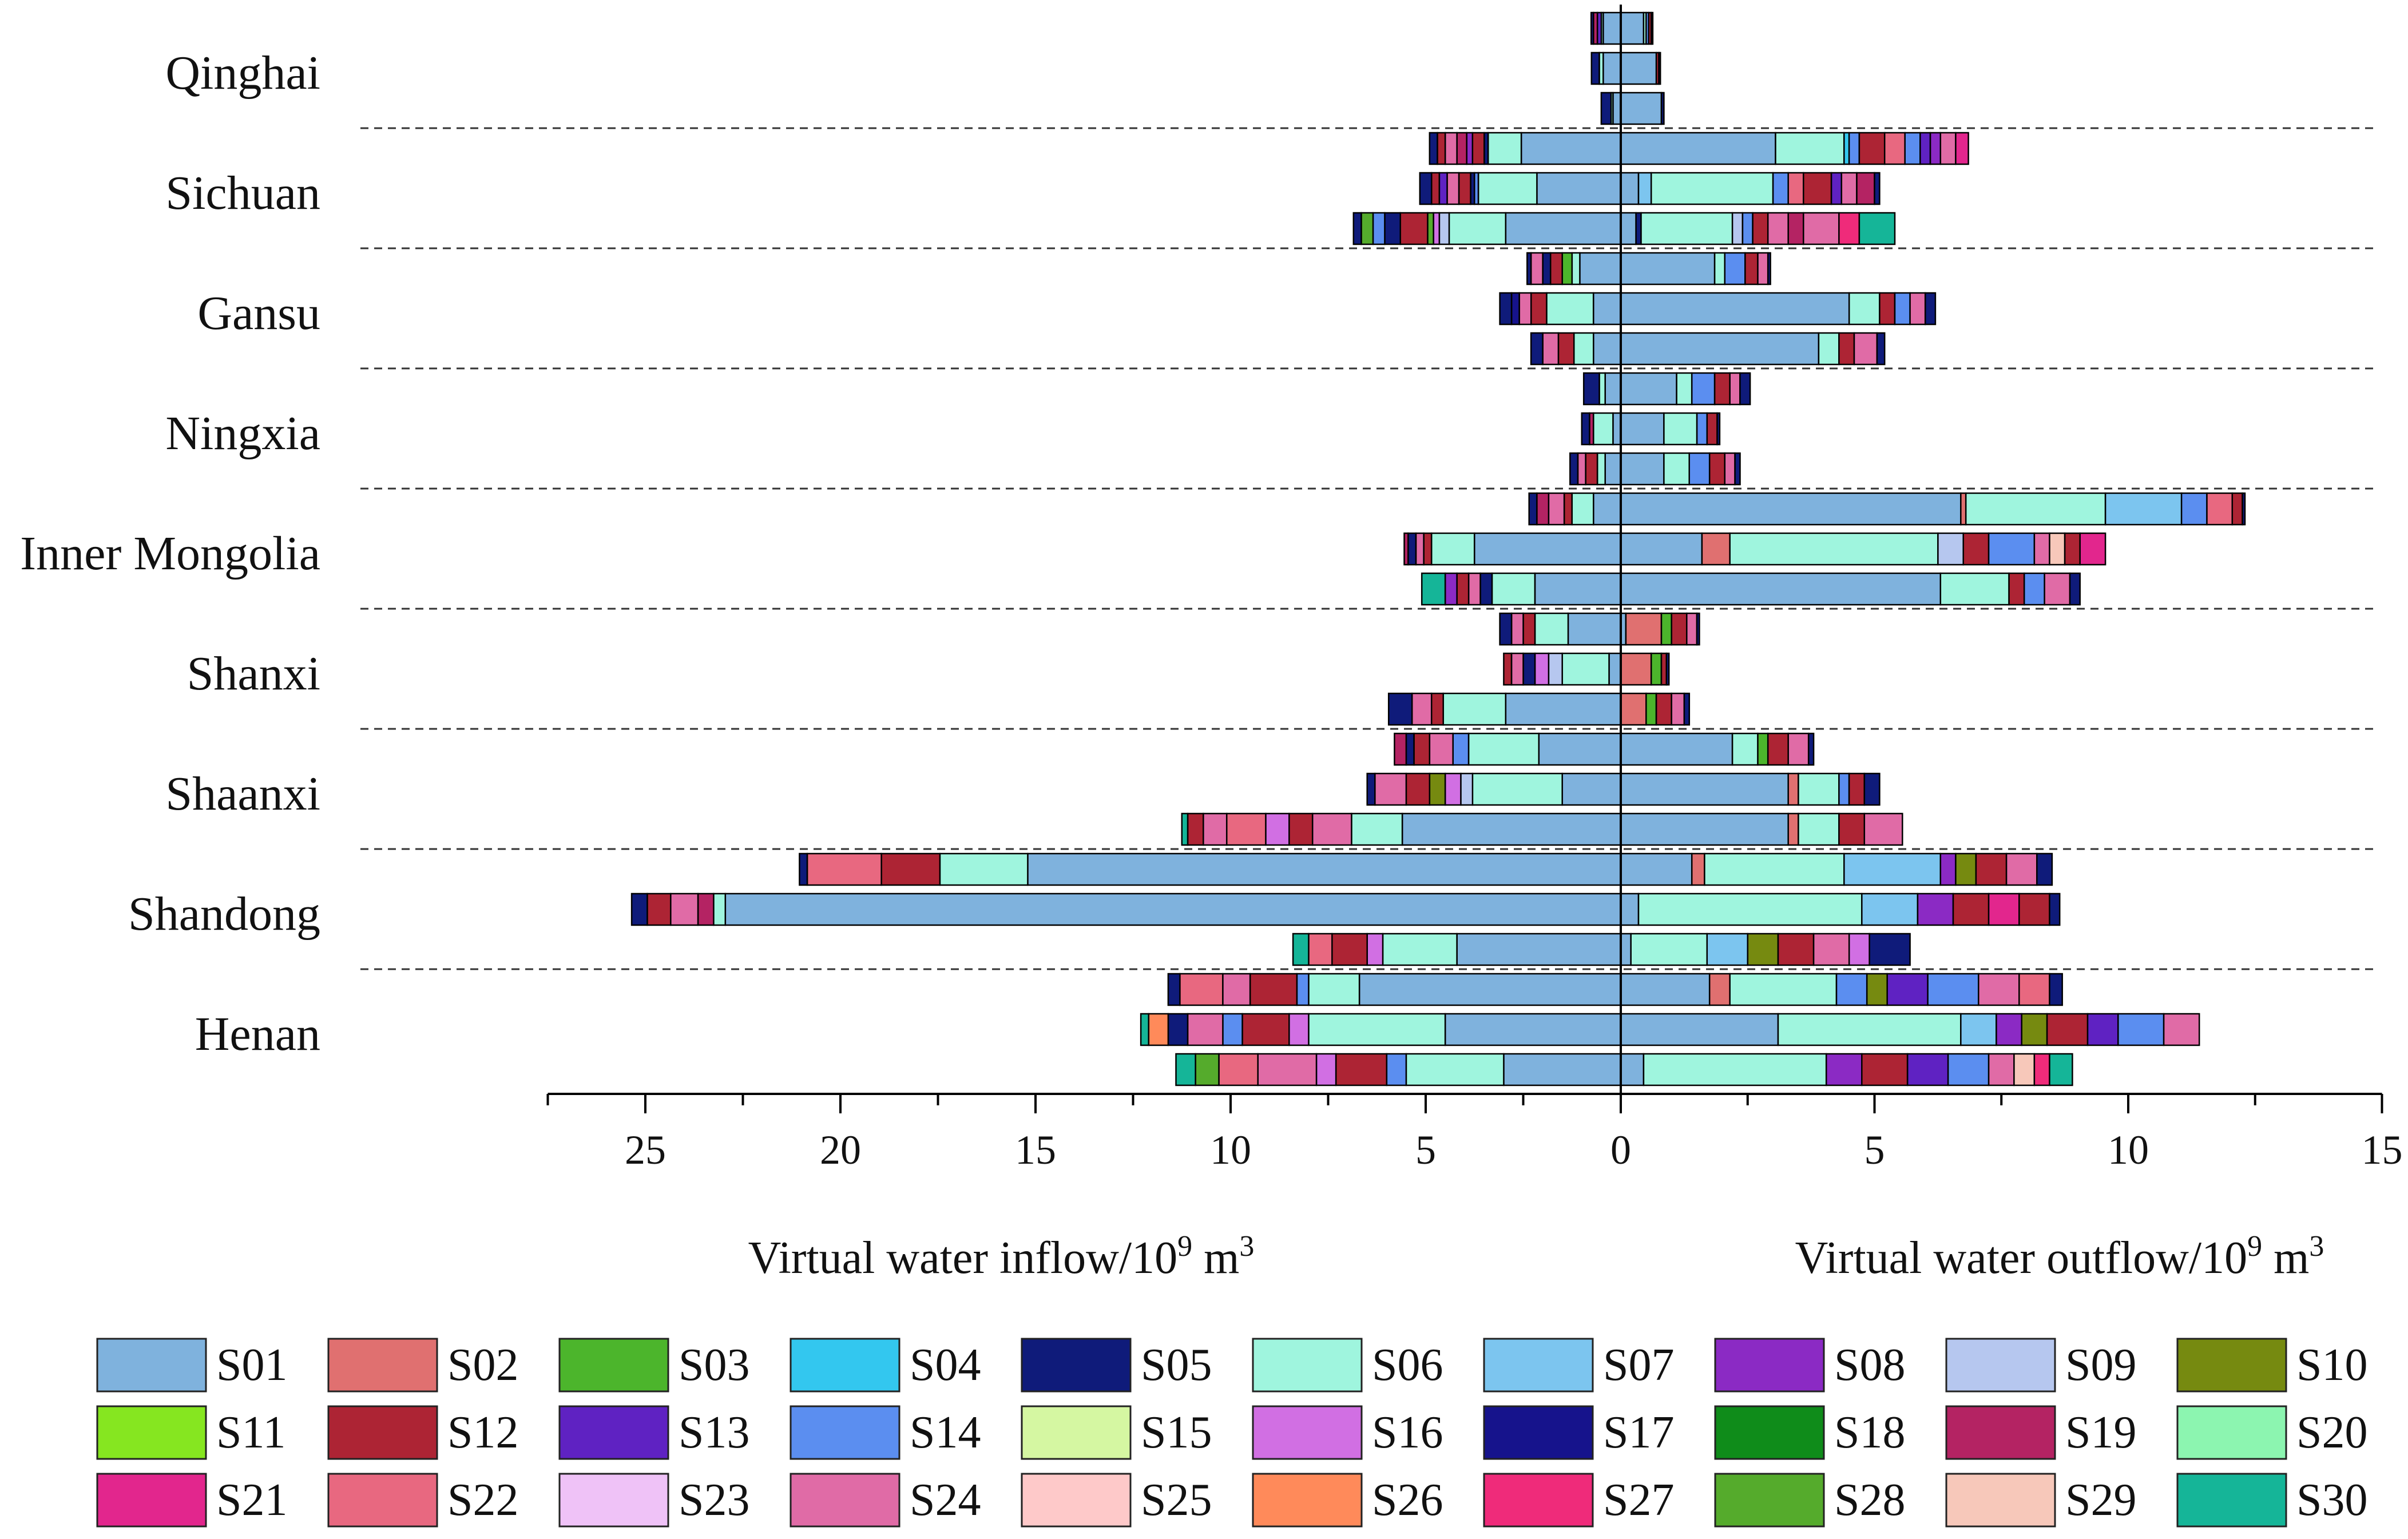  What do you see at coordinates (242, 73) in the screenshot?
I see `province-label: Qinghai` at bounding box center [242, 73].